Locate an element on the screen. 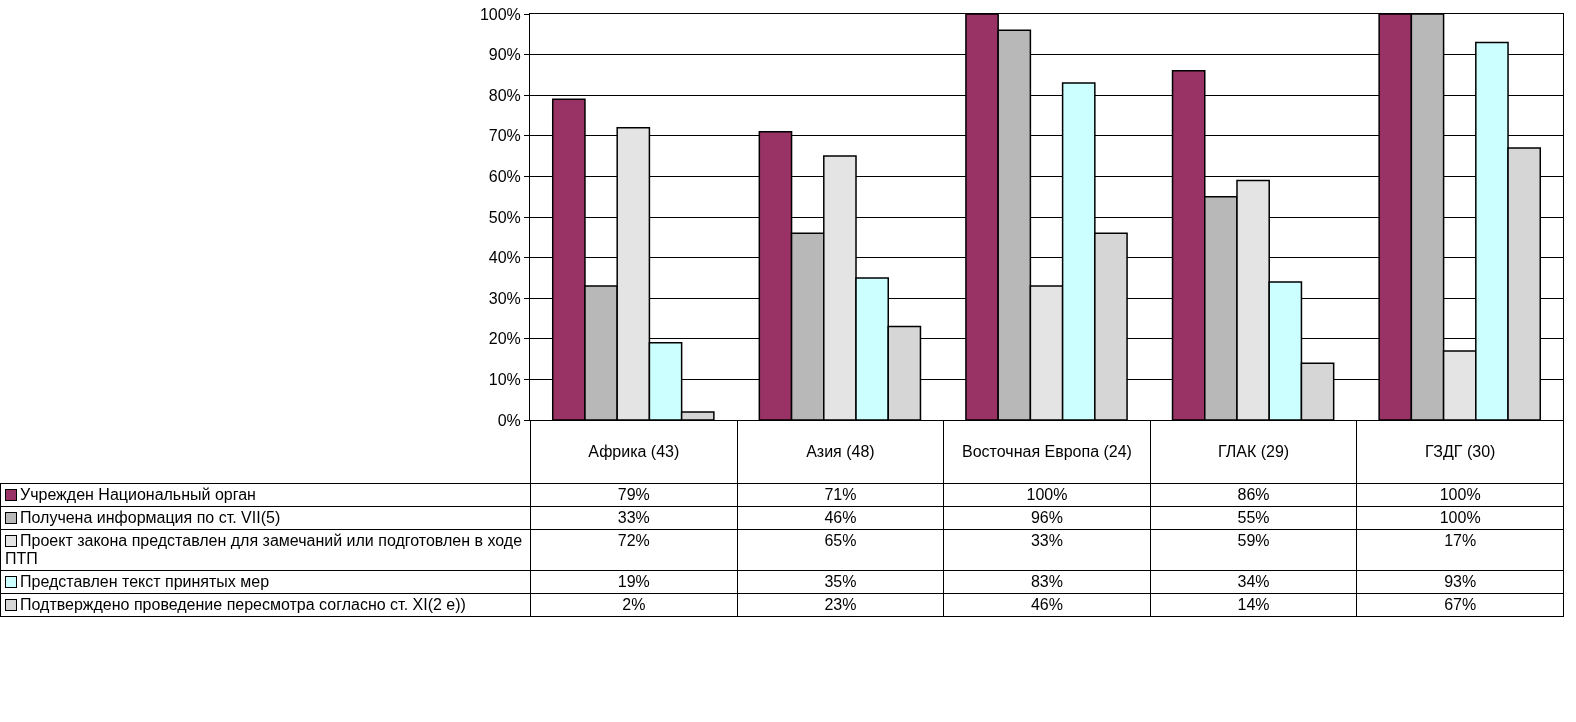 The image size is (1576, 722). y-tick-label: 100% is located at coordinates (500, 14).